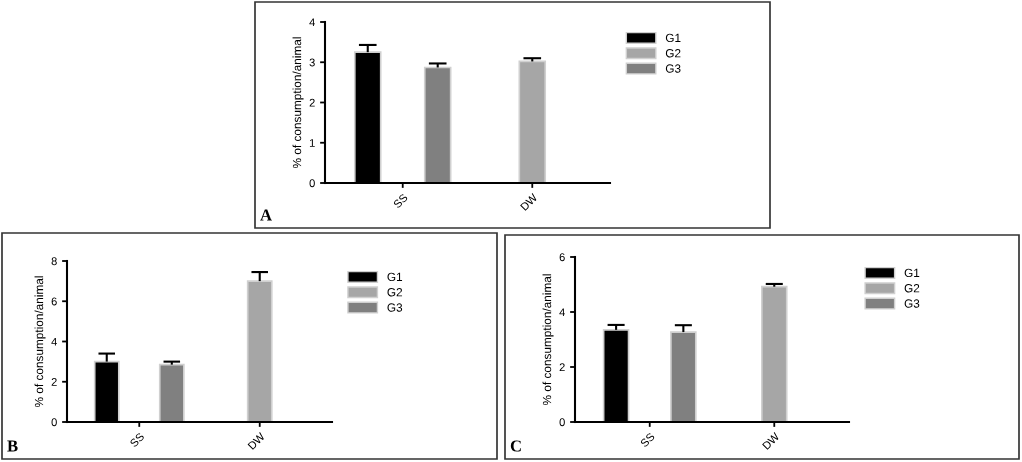 The height and width of the screenshot is (462, 1022). I want to click on text: A, so click(266, 215).